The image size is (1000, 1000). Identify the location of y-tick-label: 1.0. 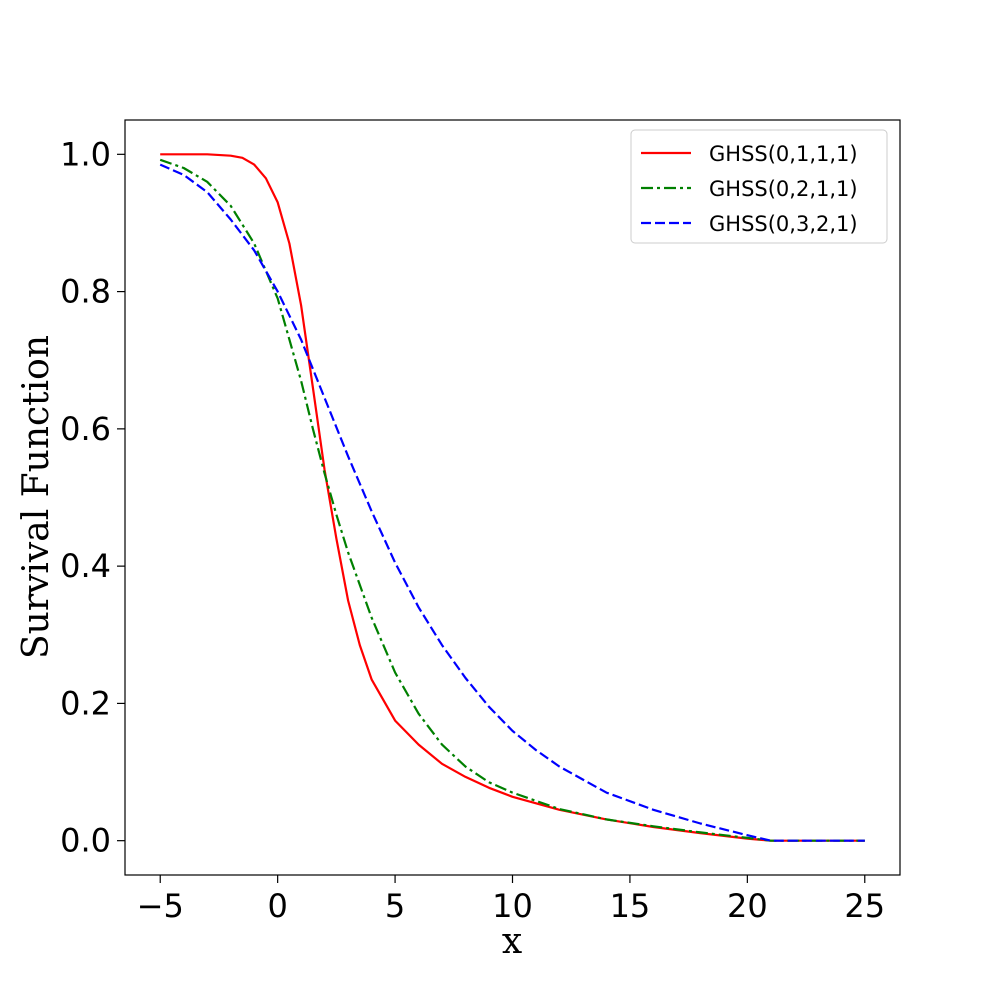
(85, 154).